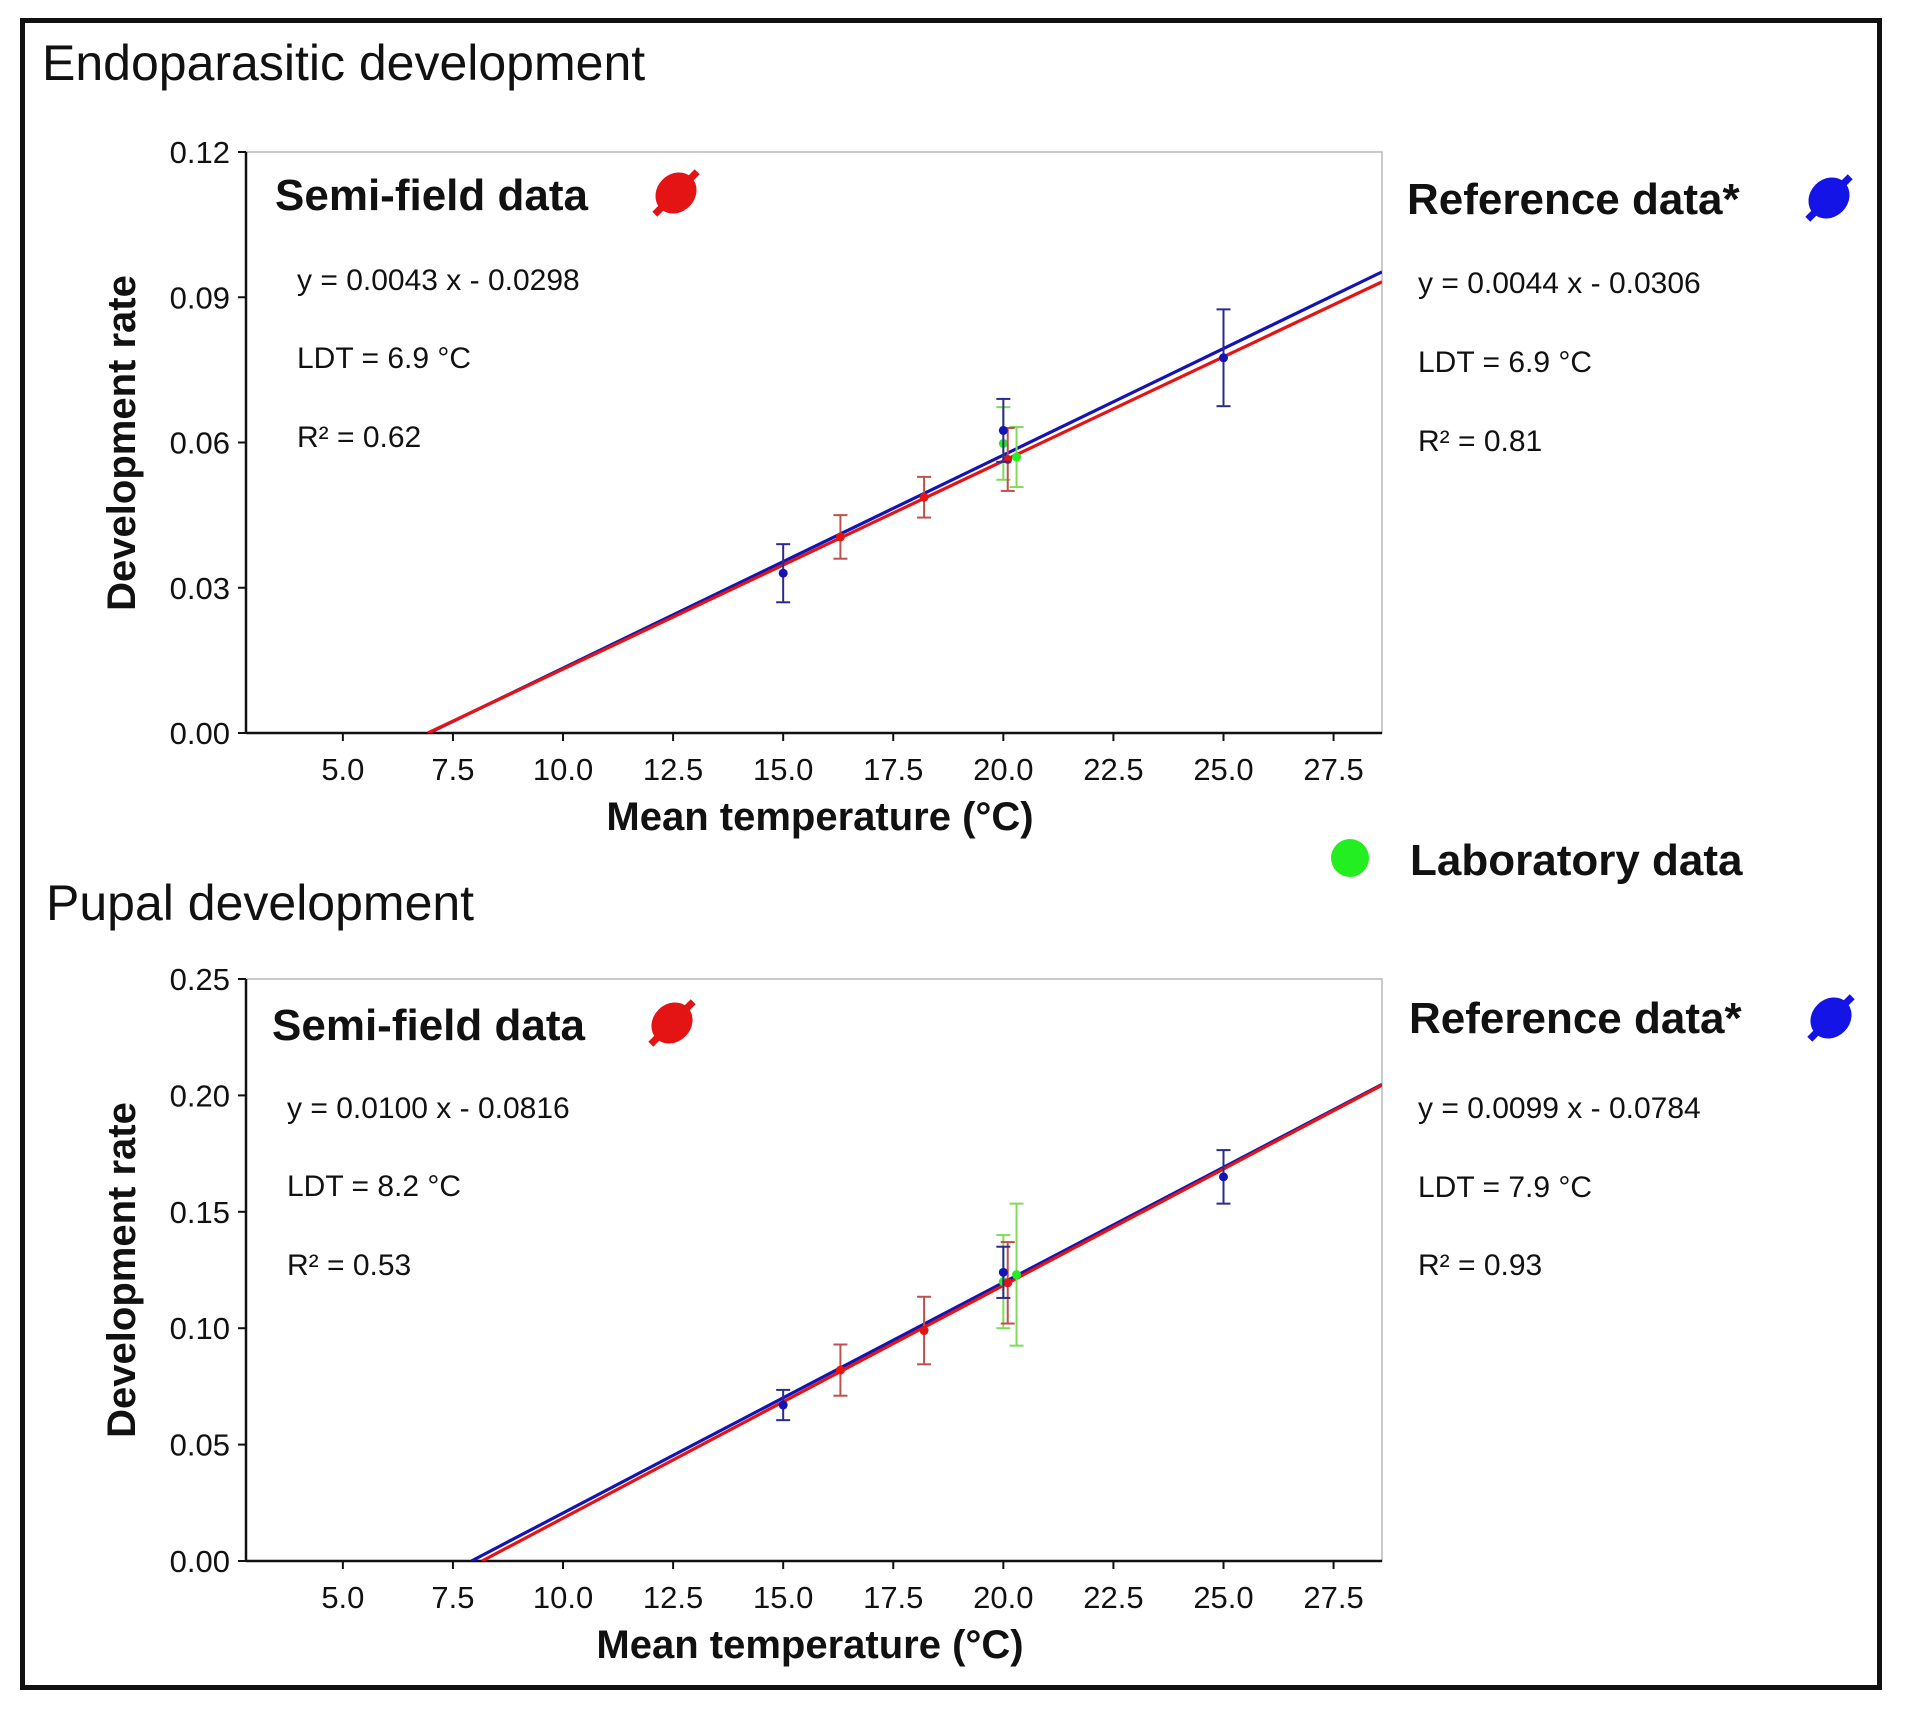 Image resolution: width=1907 pixels, height=1712 pixels. What do you see at coordinates (374, 1186) in the screenshot?
I see `semi-field-ldt: LDT = 8.2 °C` at bounding box center [374, 1186].